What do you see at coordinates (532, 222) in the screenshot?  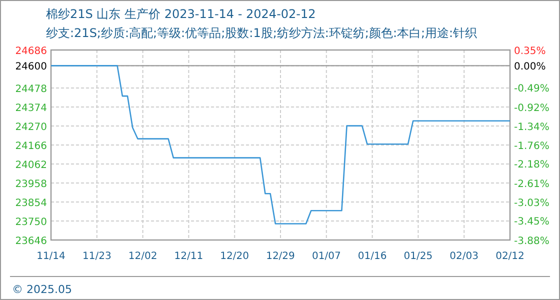 I see `y2-tick-label: -3.45%` at bounding box center [532, 222].